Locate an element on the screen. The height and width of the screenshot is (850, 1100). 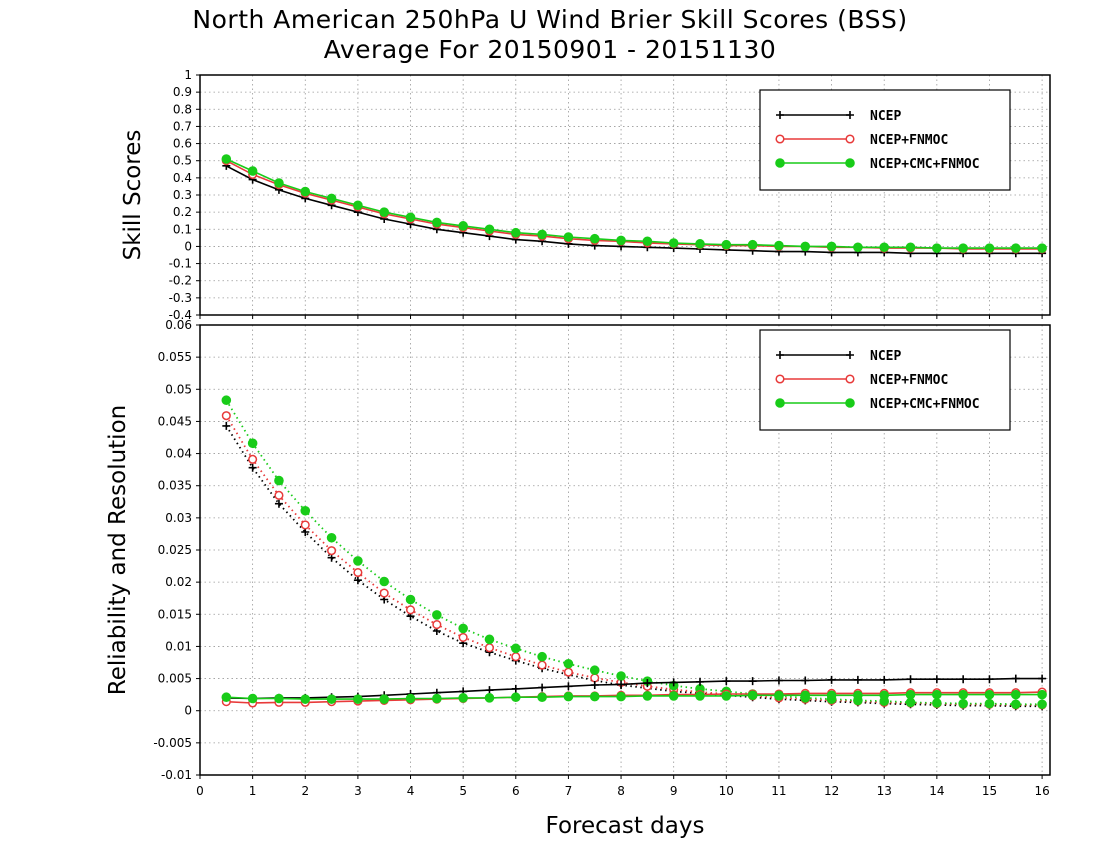
legend: NCEP NCEP+FNMOC NCEP+CMC+FNMOC is located at coordinates (885, 380).